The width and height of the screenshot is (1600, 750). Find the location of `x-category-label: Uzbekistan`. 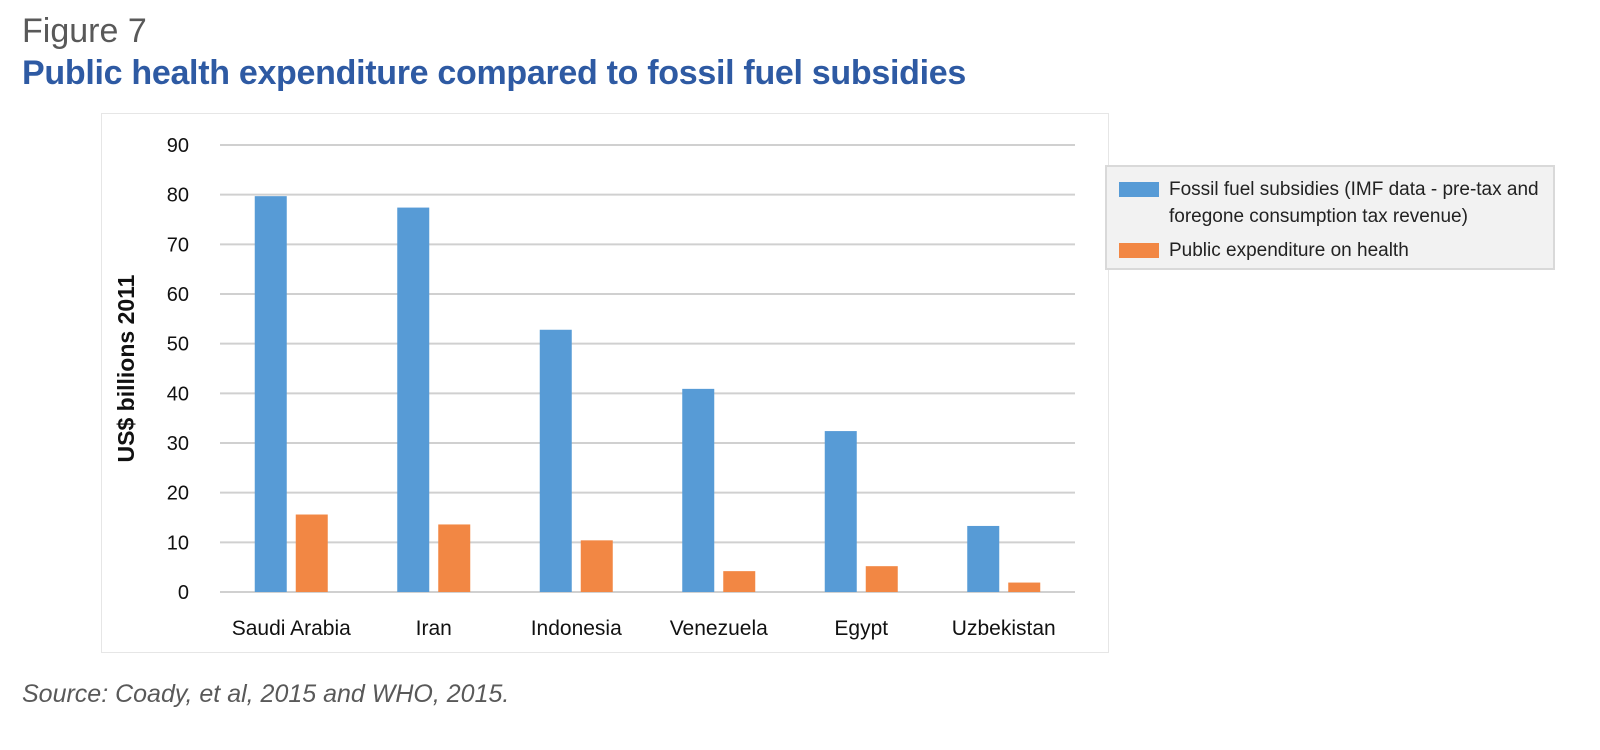

x-category-label: Uzbekistan is located at coordinates (1004, 628).